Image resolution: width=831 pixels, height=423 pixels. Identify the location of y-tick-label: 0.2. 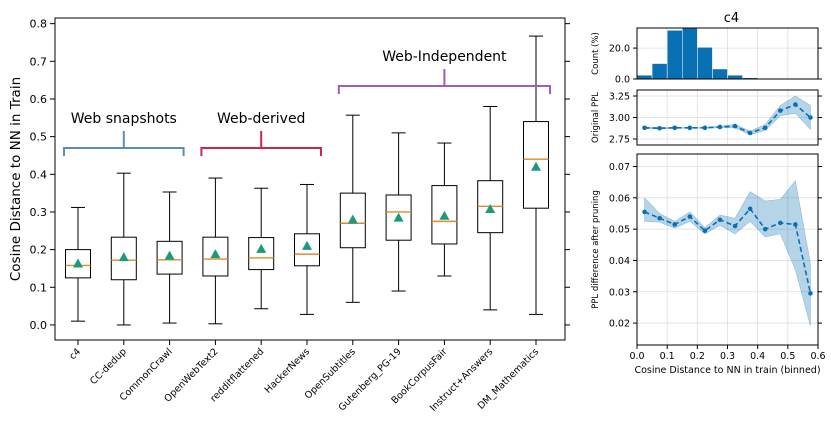
(39, 250).